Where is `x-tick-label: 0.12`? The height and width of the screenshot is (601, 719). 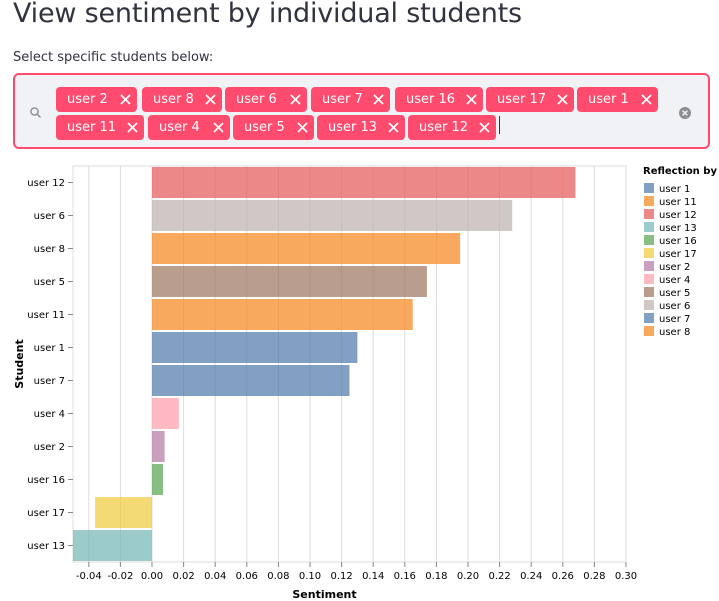 x-tick-label: 0.12 is located at coordinates (341, 576).